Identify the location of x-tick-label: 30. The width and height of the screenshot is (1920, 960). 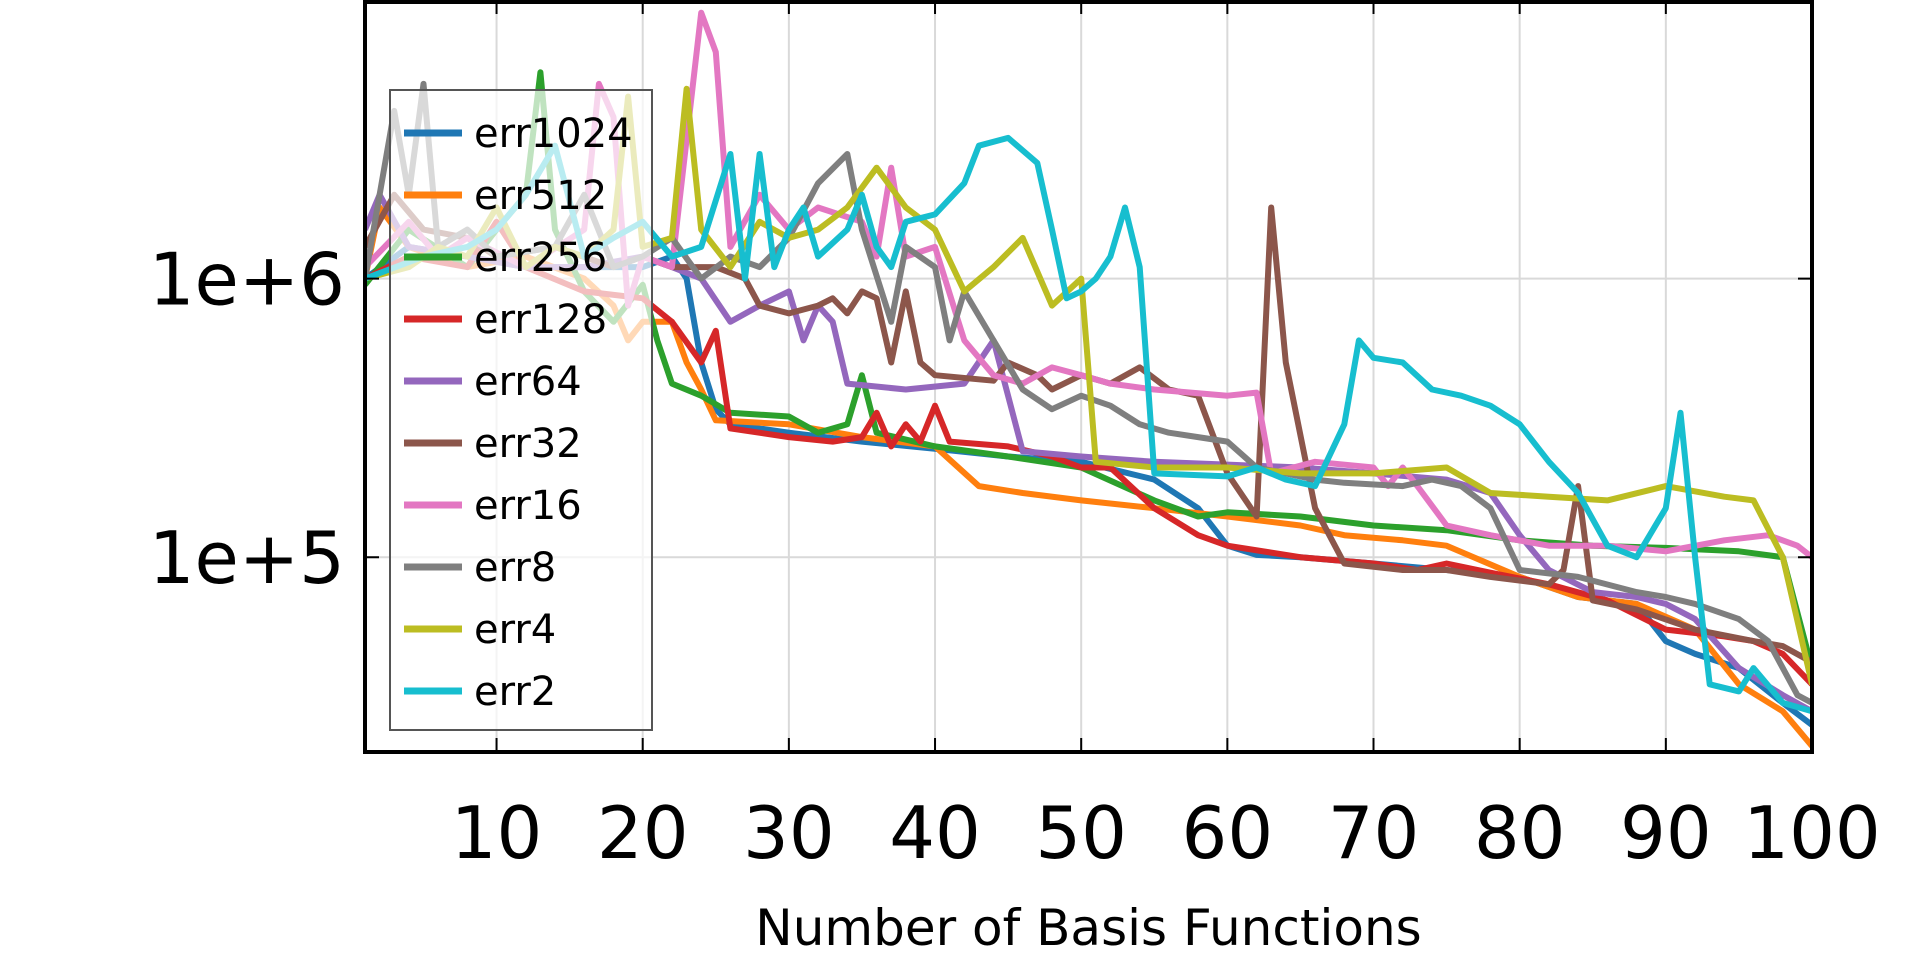
(789, 833).